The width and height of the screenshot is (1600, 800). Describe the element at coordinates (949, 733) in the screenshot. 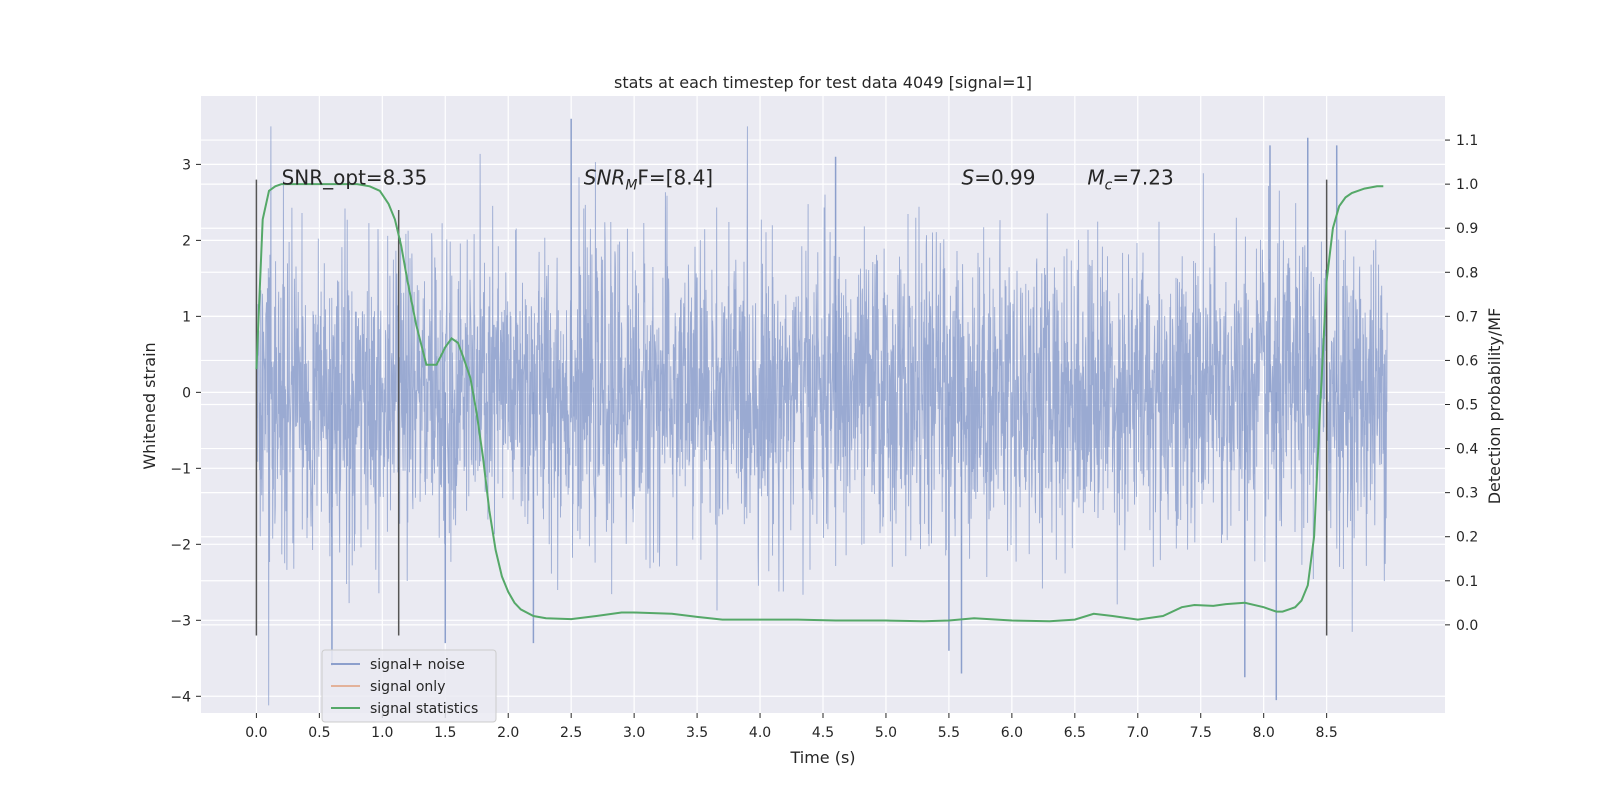

I see `x-tick-label: 5.5` at that location.